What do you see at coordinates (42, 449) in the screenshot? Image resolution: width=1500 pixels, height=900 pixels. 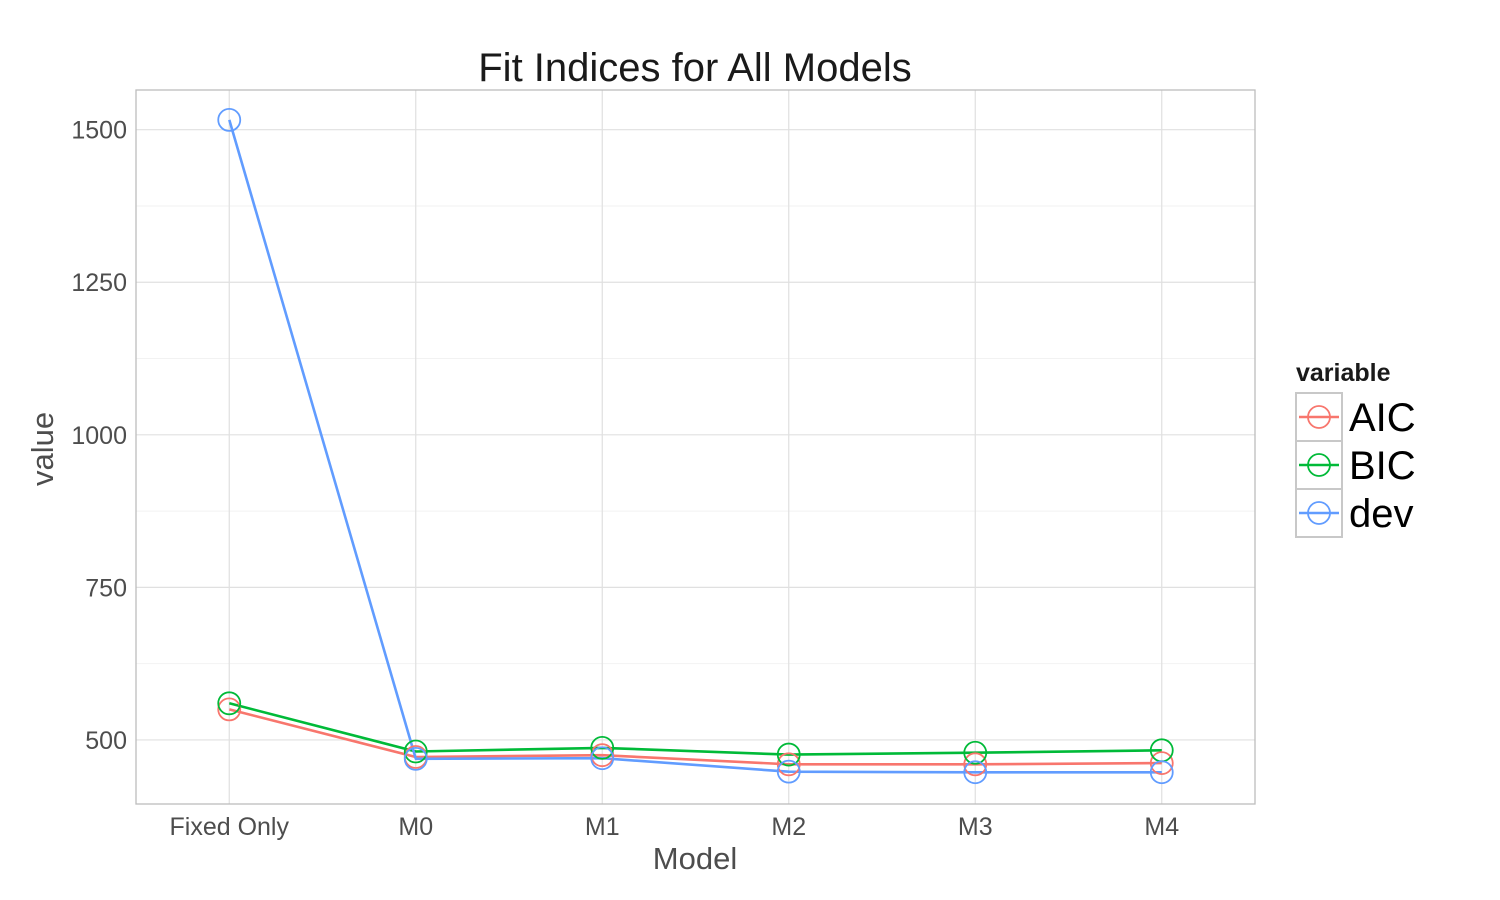 I see `y-axis-label: value` at bounding box center [42, 449].